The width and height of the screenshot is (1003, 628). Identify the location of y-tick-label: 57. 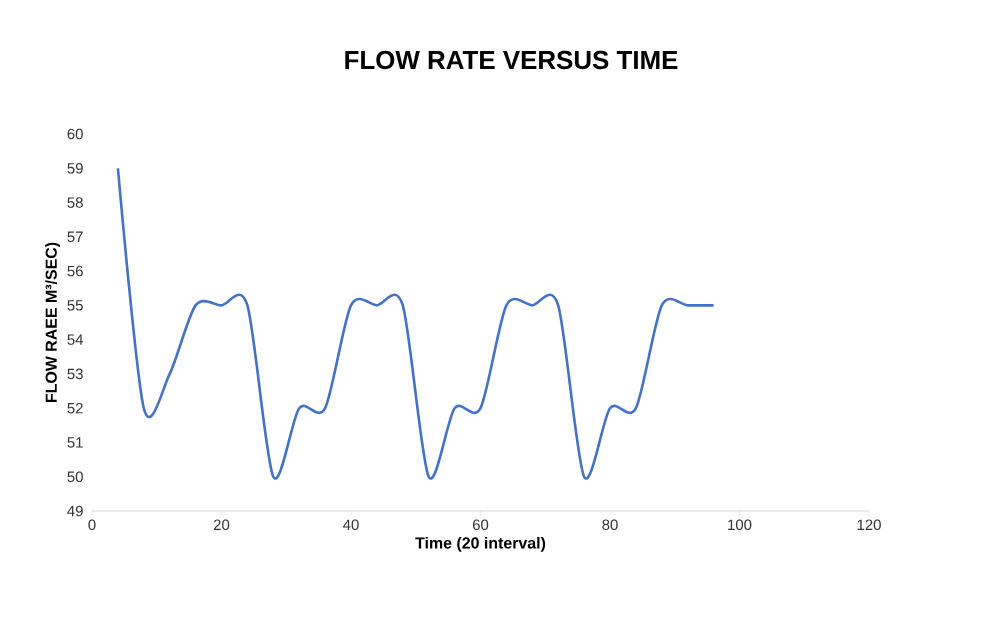
(75, 237).